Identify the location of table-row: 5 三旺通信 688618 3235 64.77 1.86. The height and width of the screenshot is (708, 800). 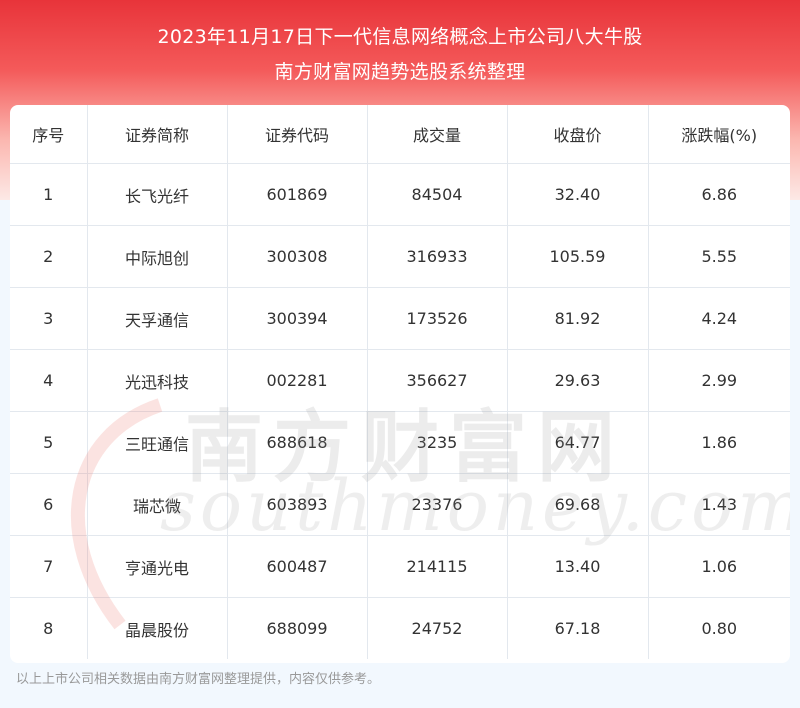
(400, 442).